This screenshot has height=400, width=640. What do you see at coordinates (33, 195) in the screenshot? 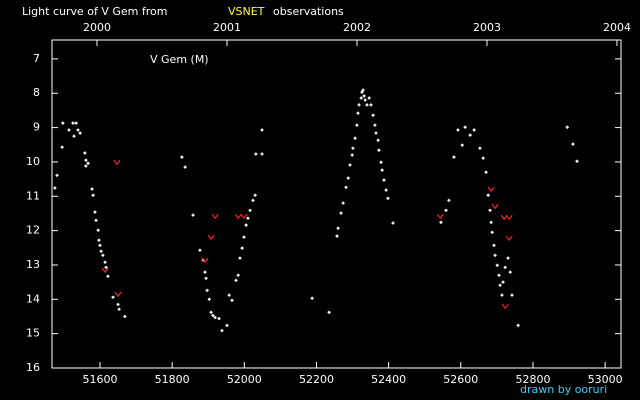
I see `y-tick-label: 11` at bounding box center [33, 195].